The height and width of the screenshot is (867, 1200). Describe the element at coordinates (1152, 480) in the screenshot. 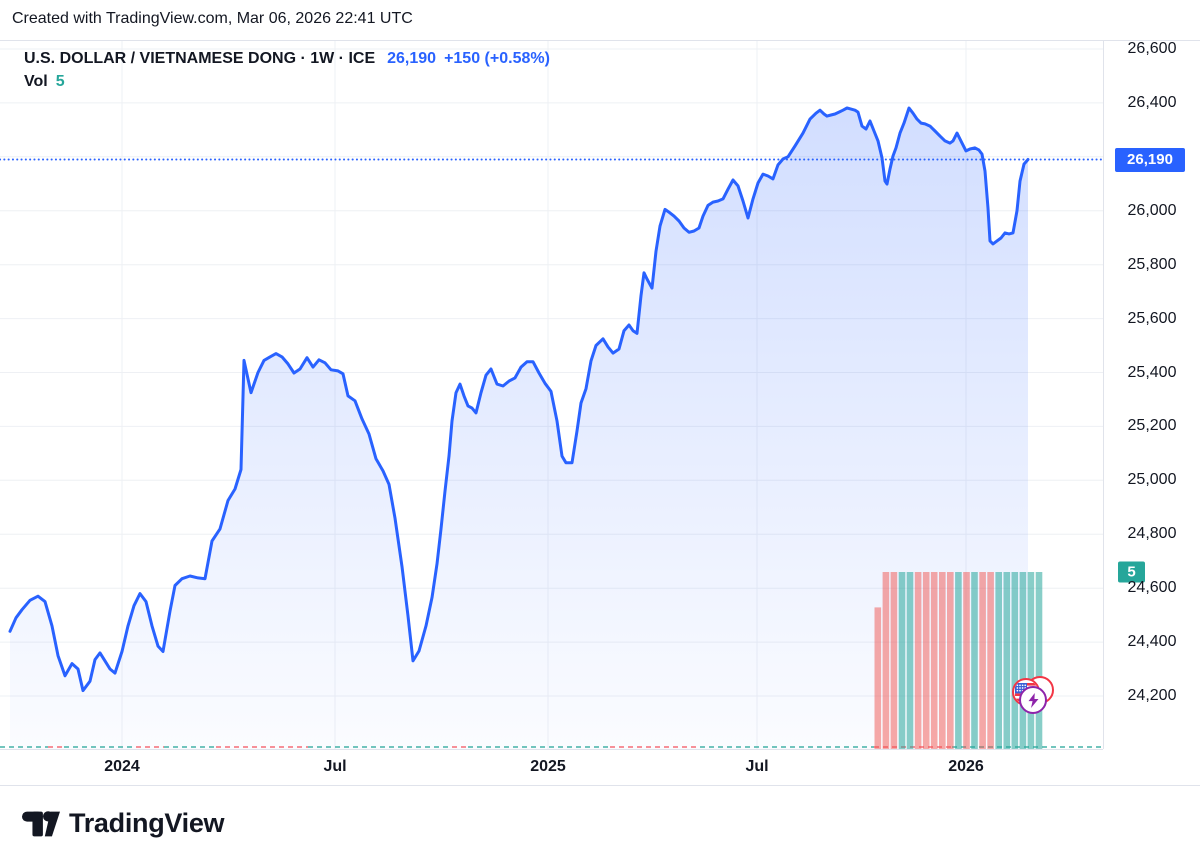

I see `y-axis-label: 25,000` at that location.